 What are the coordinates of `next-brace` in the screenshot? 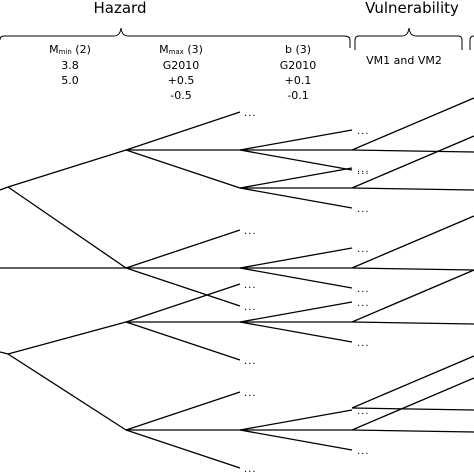 It's located at (471, 42).